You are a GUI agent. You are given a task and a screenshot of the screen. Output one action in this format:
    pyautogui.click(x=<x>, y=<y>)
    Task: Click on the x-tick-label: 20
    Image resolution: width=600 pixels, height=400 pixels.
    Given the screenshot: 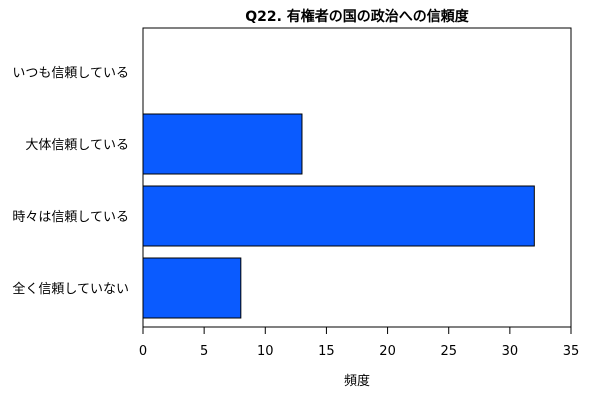 What is the action you would take?
    pyautogui.click(x=387, y=351)
    